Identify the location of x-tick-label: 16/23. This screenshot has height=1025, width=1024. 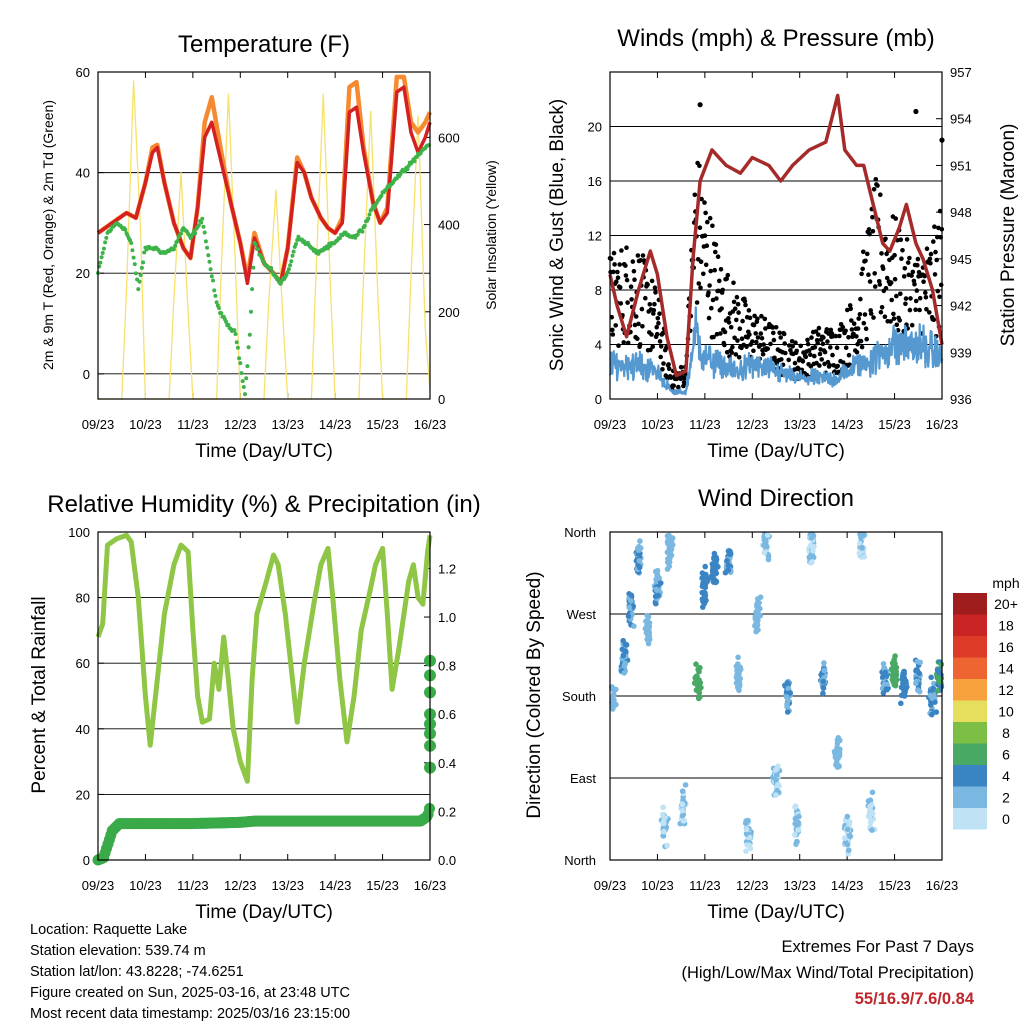
(942, 885).